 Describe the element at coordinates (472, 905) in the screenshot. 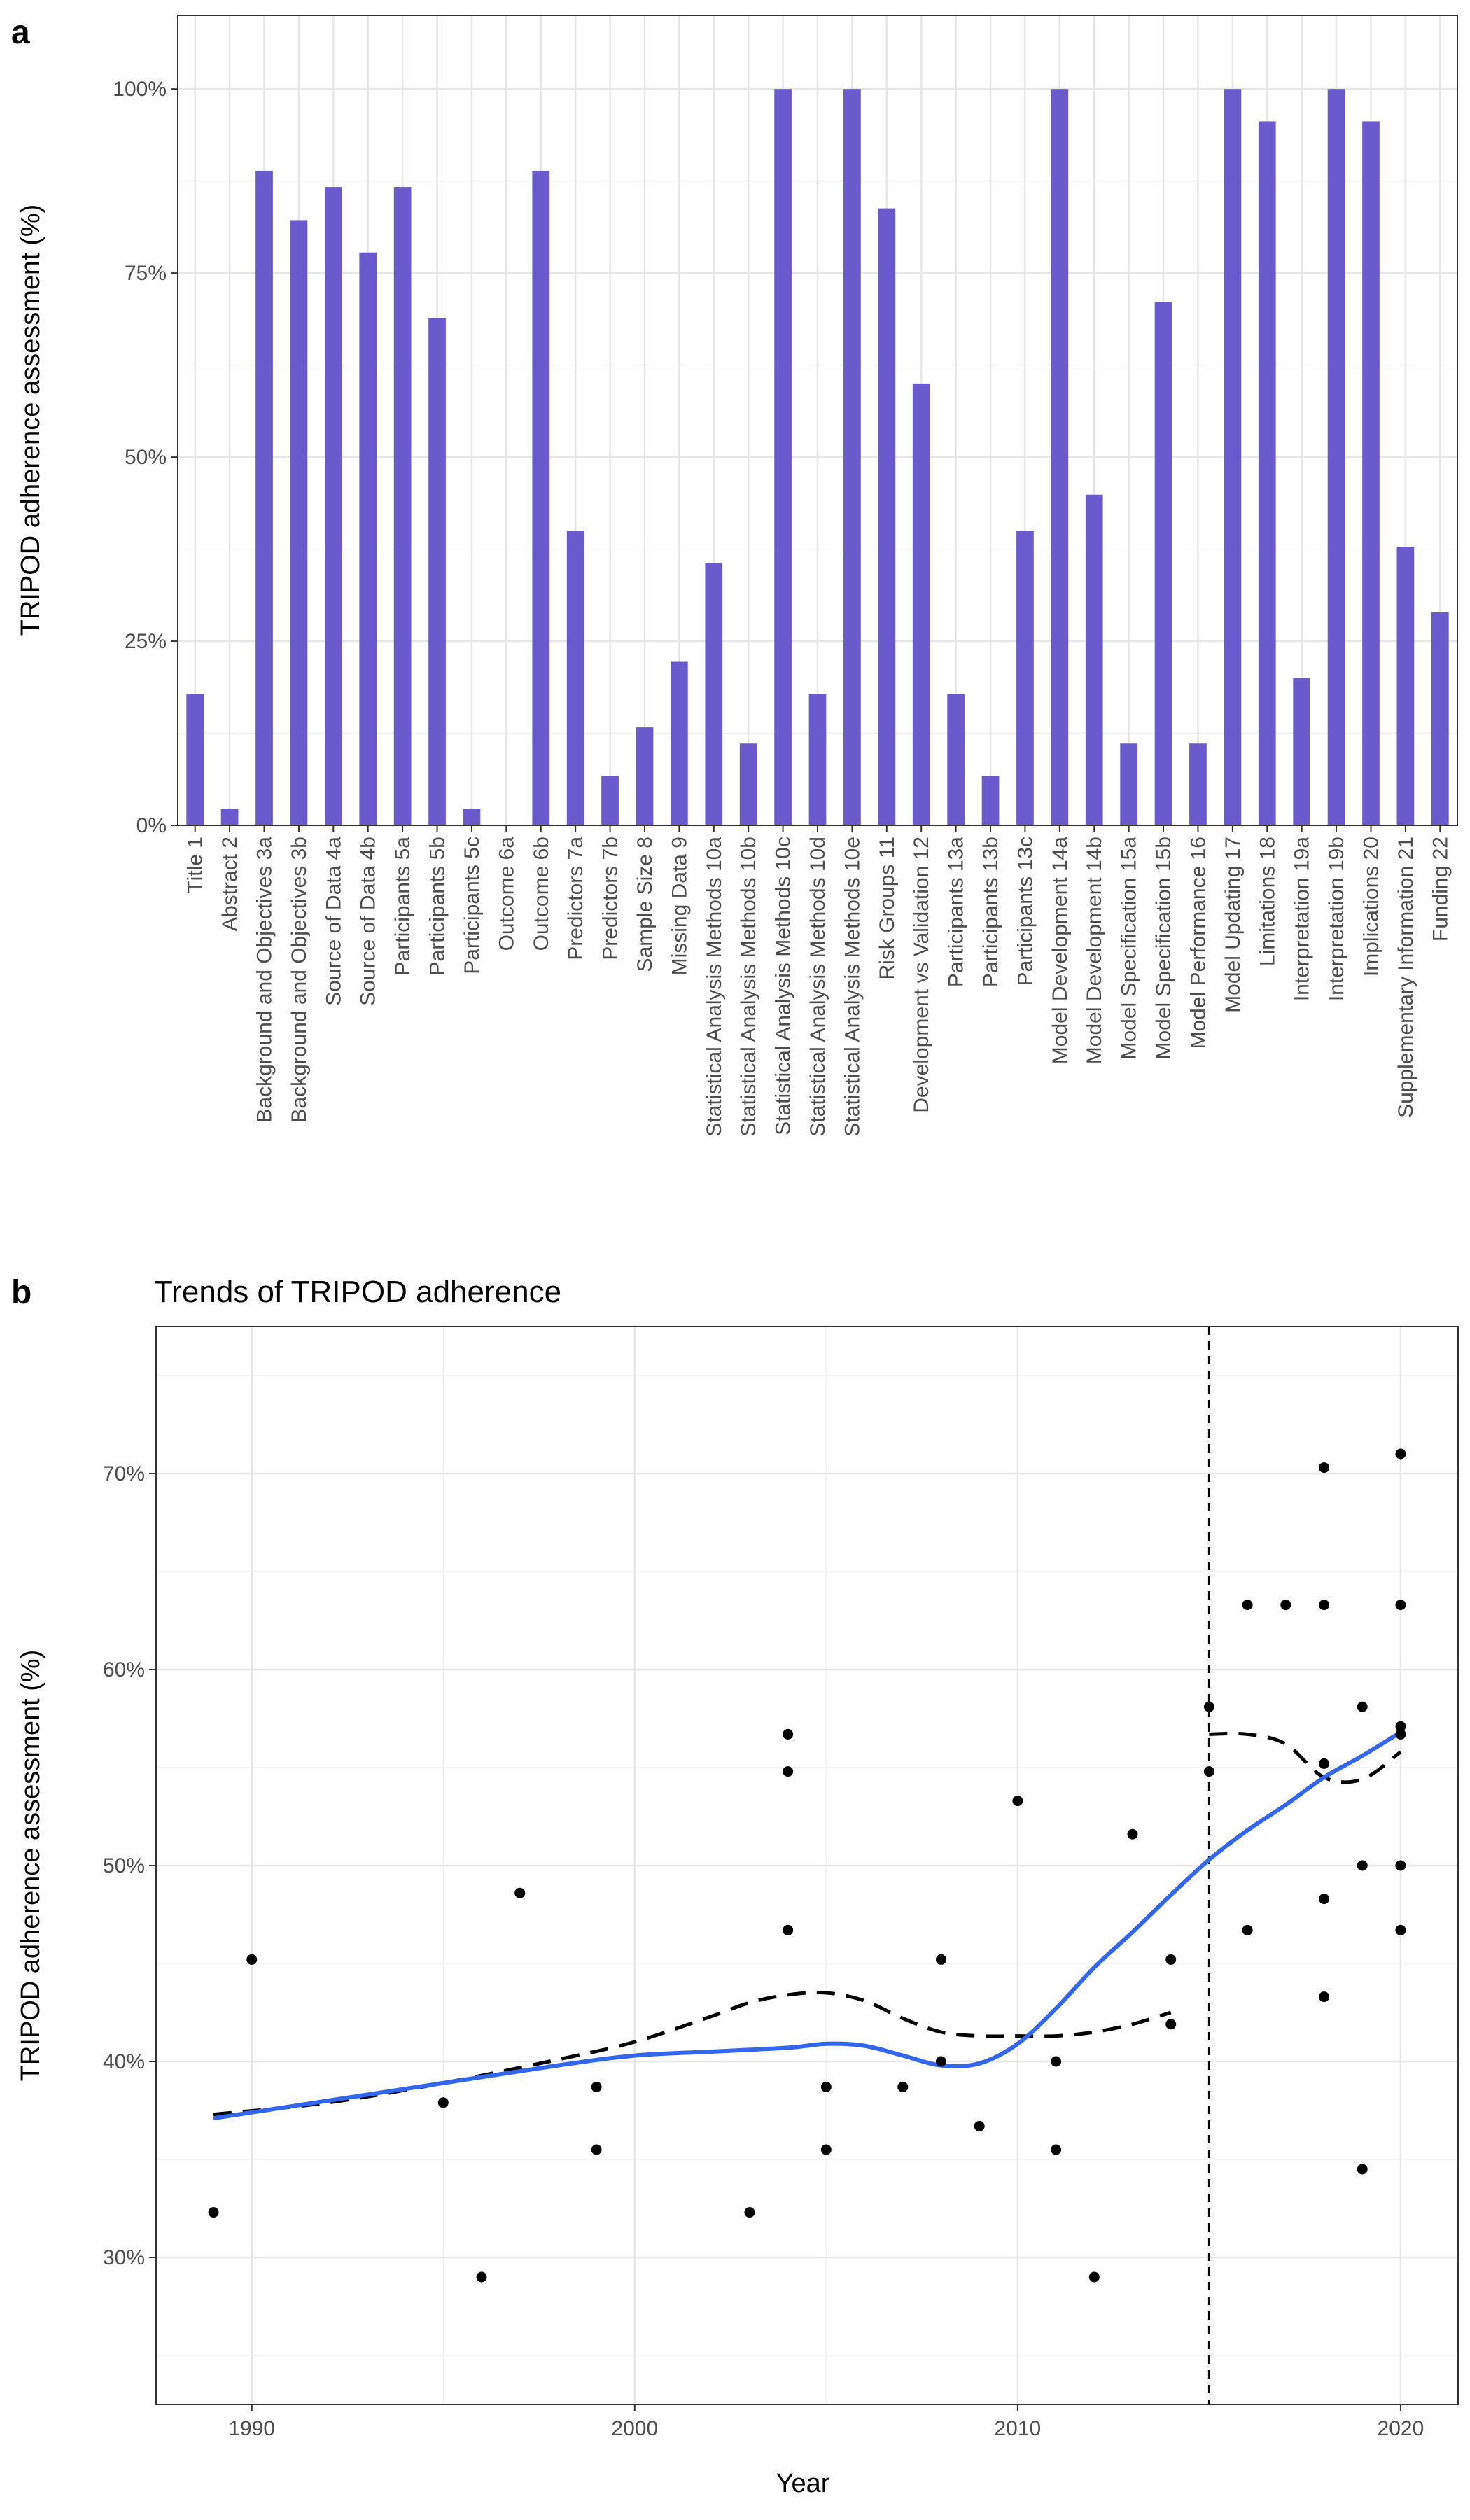

I see `panel-a-x-tick-label: Participants 5c` at that location.